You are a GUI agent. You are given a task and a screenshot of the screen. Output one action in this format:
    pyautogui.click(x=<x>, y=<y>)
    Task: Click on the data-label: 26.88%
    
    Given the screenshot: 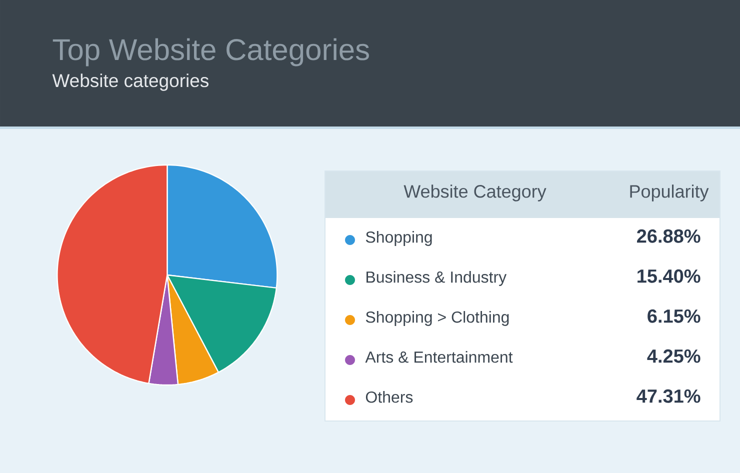 What is the action you would take?
    pyautogui.click(x=668, y=236)
    